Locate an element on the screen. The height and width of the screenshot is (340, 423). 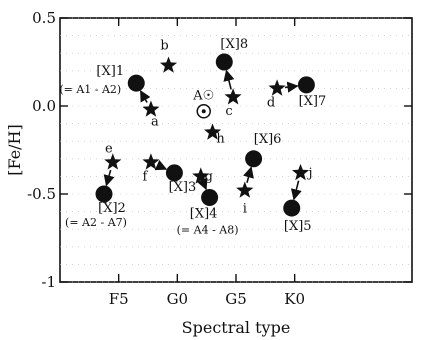
star-label-h: h is located at coordinates (220, 138).